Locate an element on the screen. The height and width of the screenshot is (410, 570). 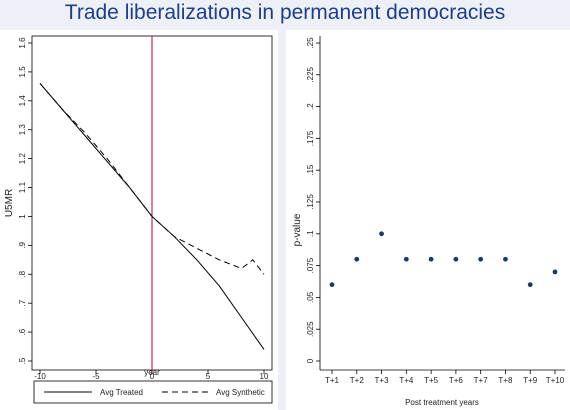
y-tick-label: .225 is located at coordinates (310, 74).